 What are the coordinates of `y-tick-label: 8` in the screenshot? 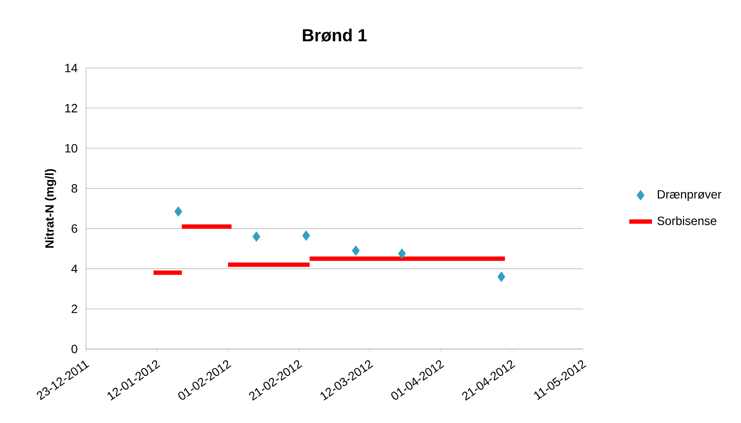 It's located at (75, 188).